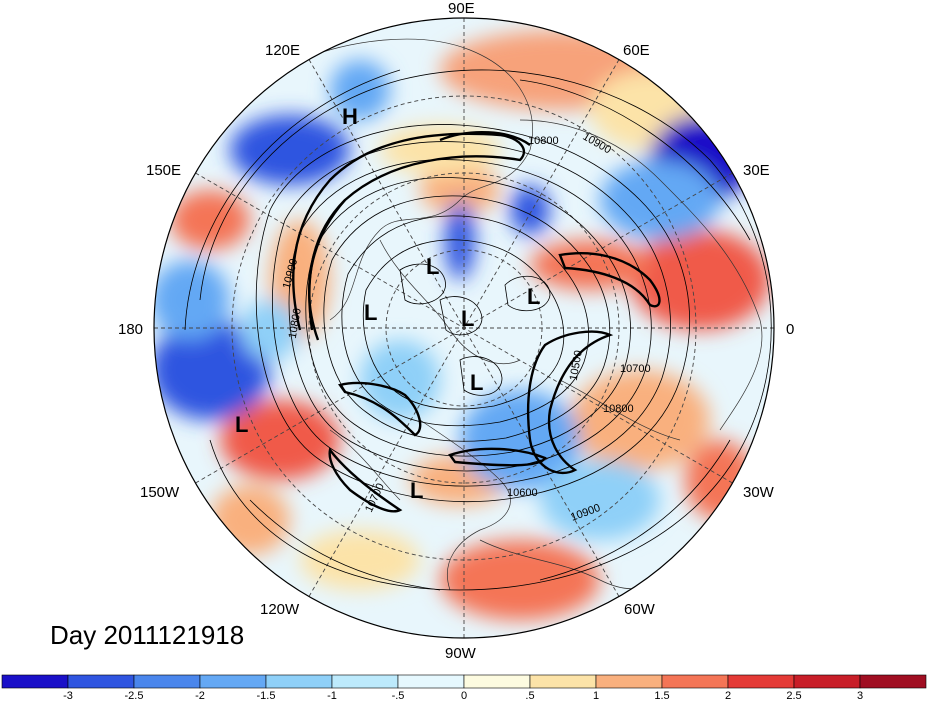  Describe the element at coordinates (636, 50) in the screenshot. I see `lon-label-60e: 60E` at that location.